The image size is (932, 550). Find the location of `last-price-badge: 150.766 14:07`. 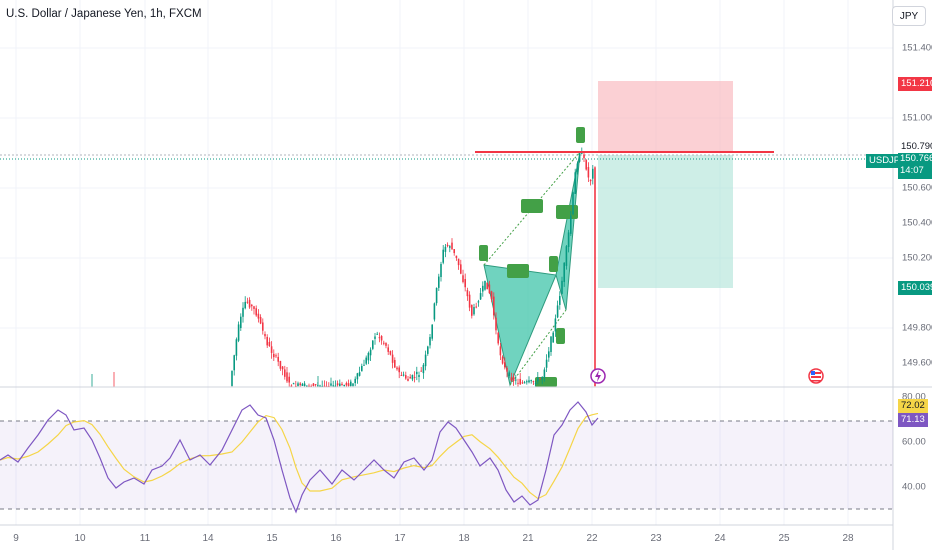

last-price-badge: 150.766 14:07 is located at coordinates (915, 166).